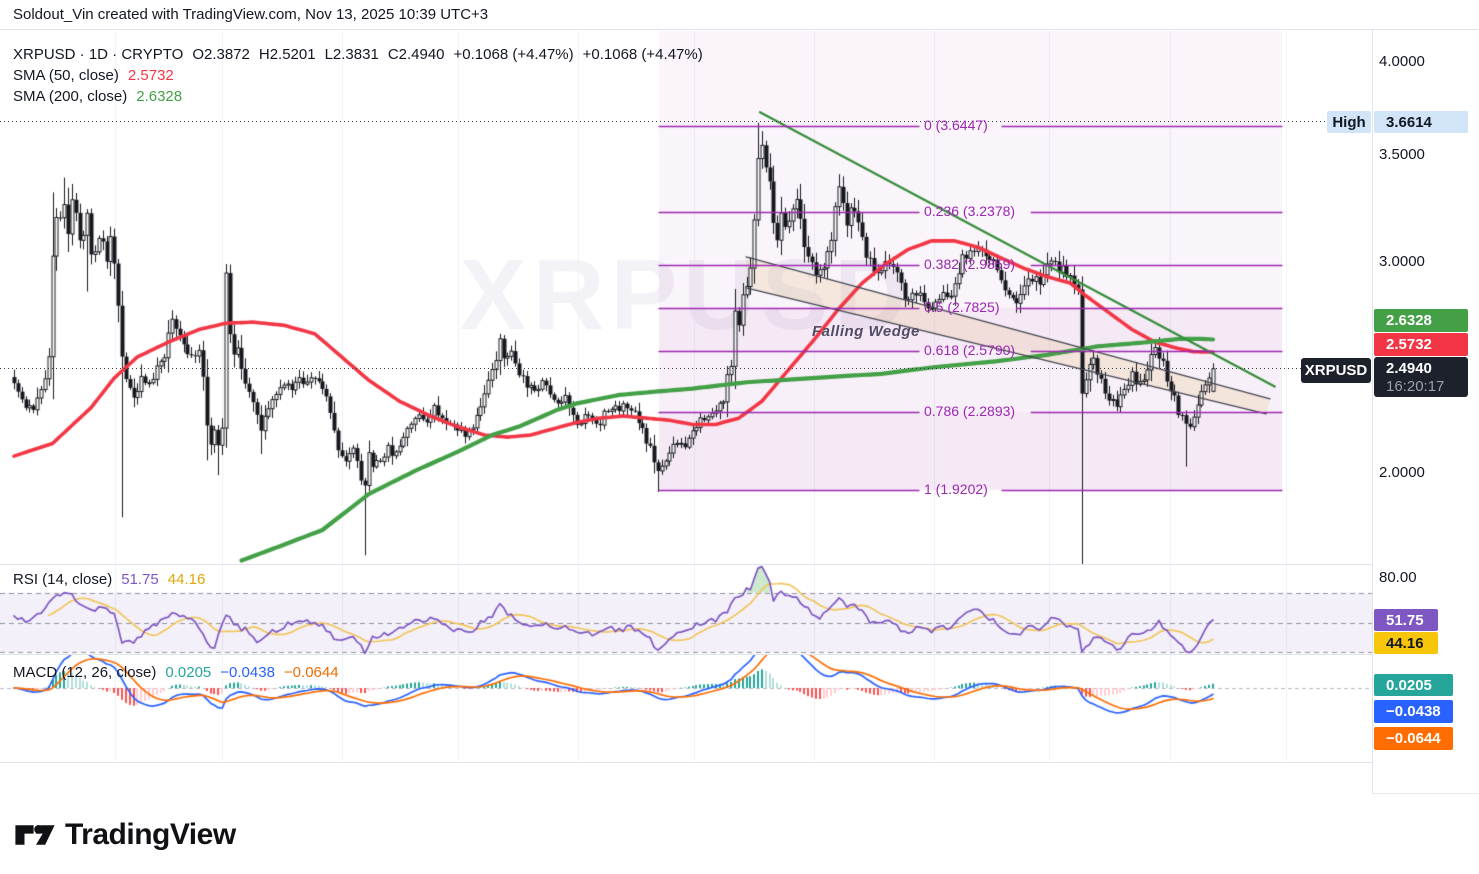 This screenshot has width=1479, height=874. I want to click on last-price-value: 2.4940, so click(1409, 368).